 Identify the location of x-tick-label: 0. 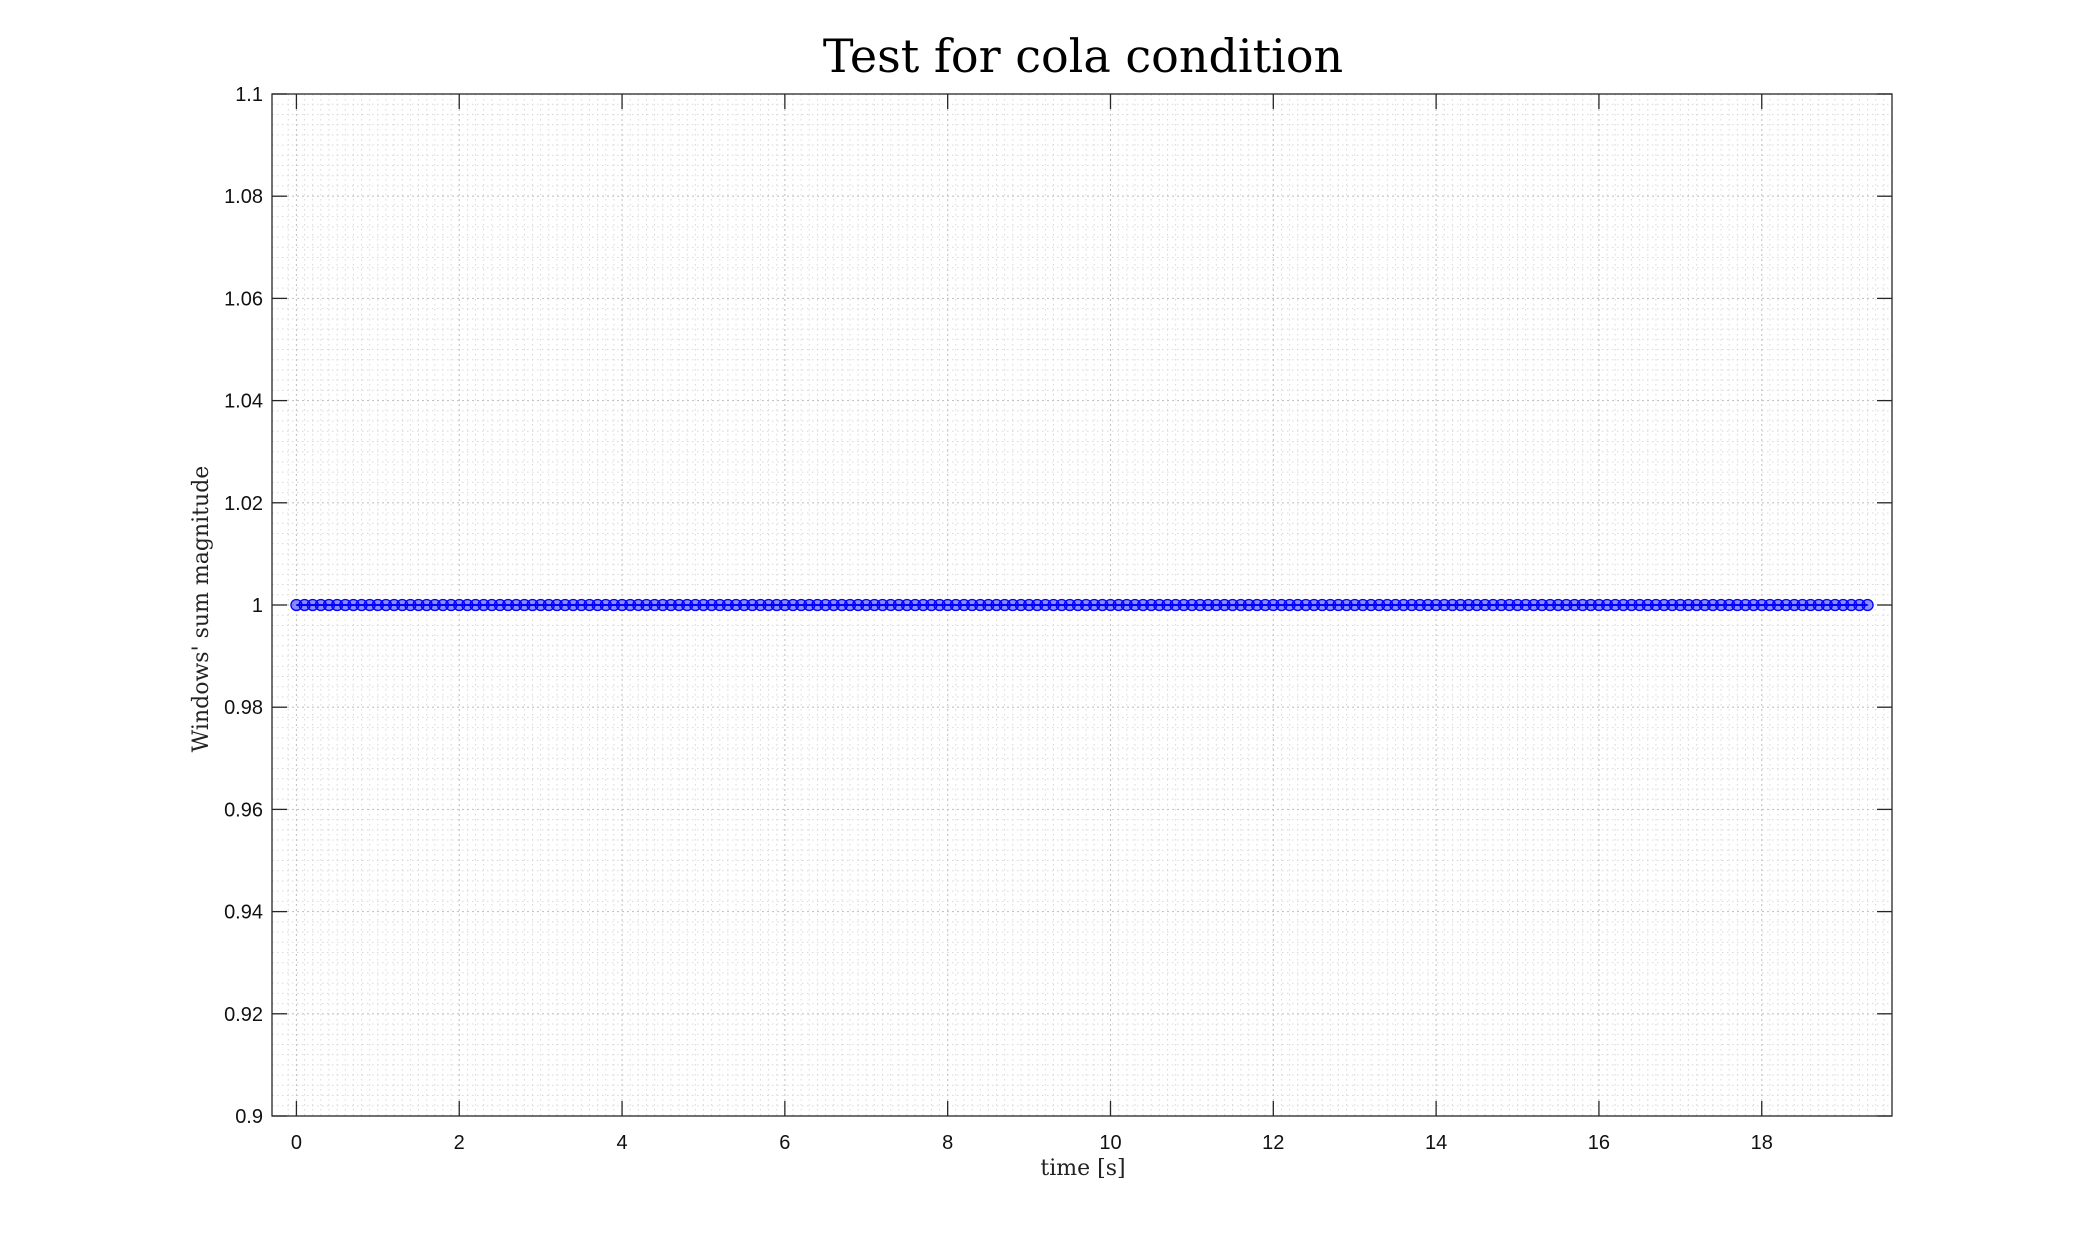
(296, 1143).